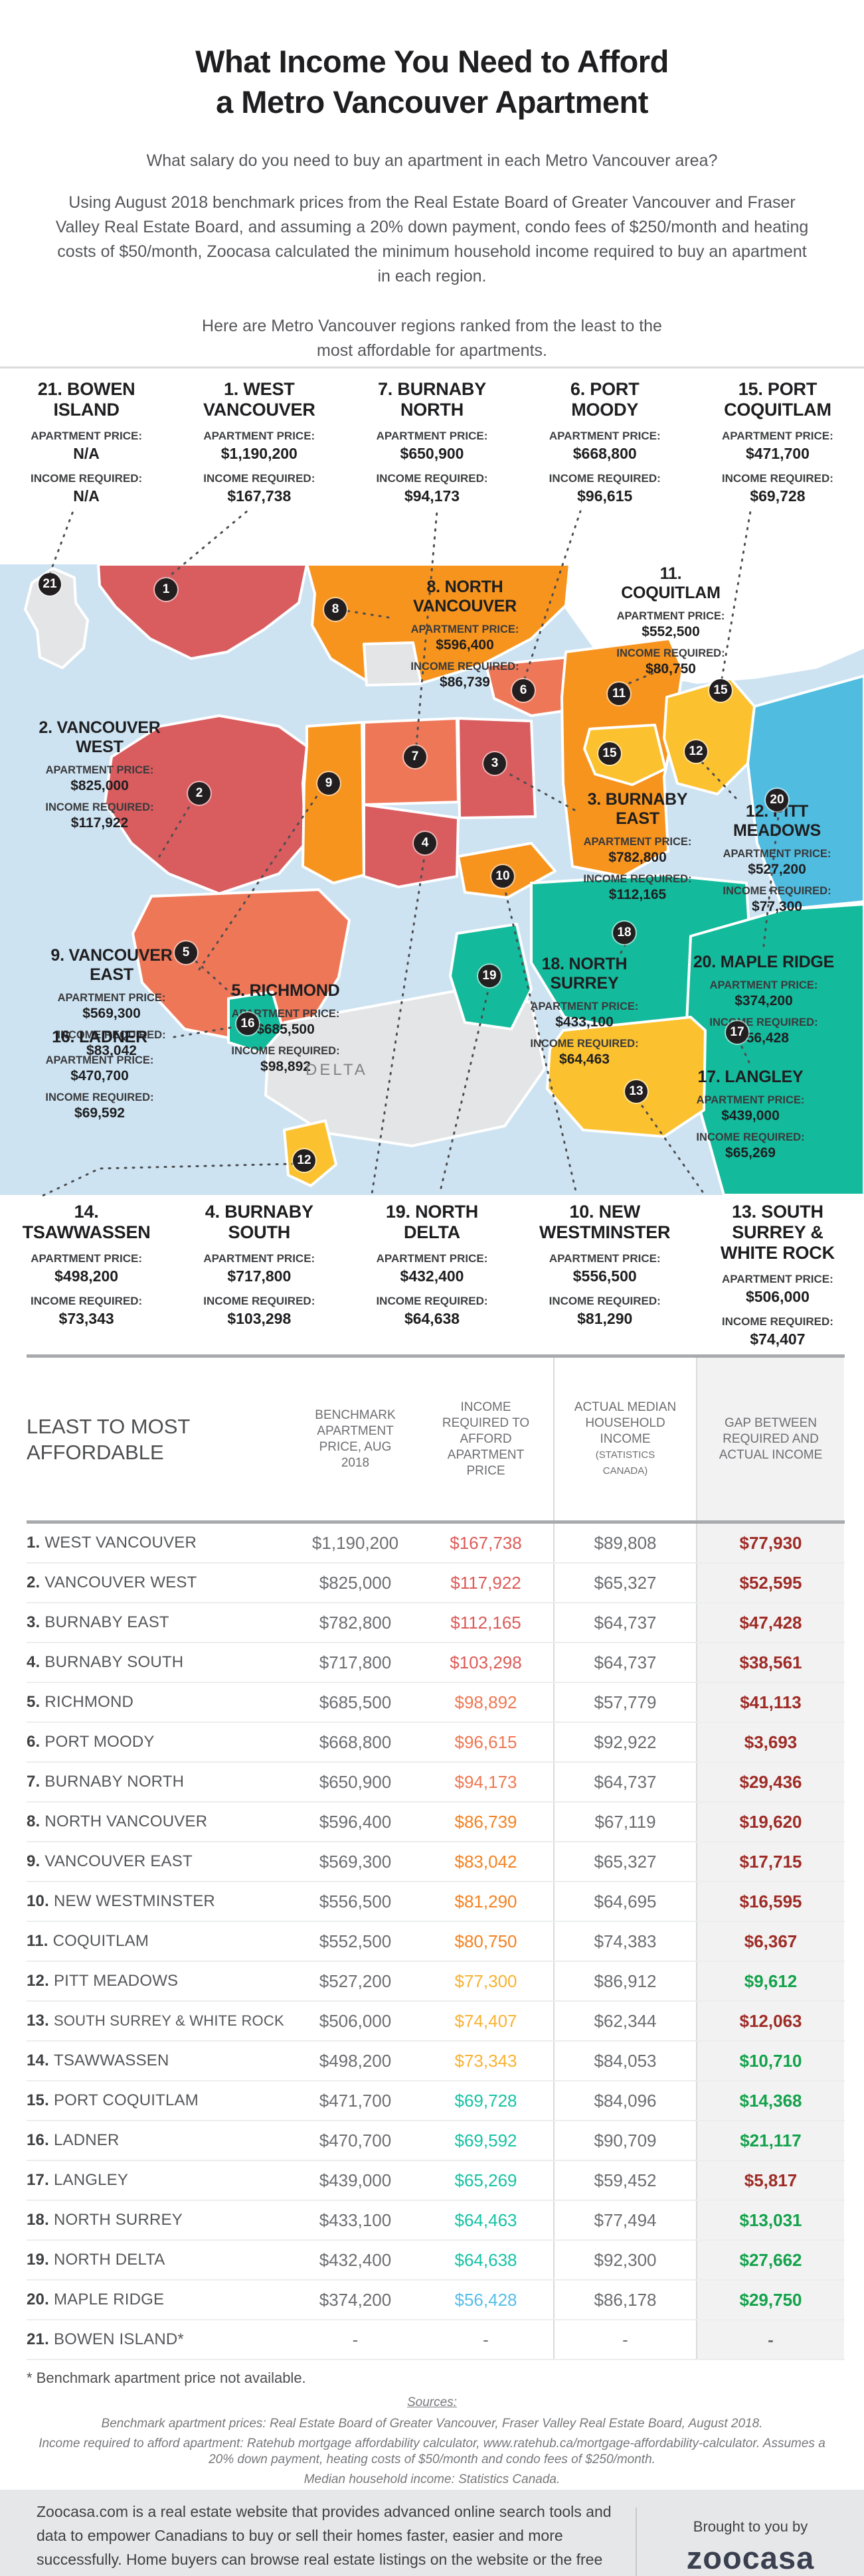 The width and height of the screenshot is (864, 2576). I want to click on map-marker-maple-ridge: 20, so click(777, 800).